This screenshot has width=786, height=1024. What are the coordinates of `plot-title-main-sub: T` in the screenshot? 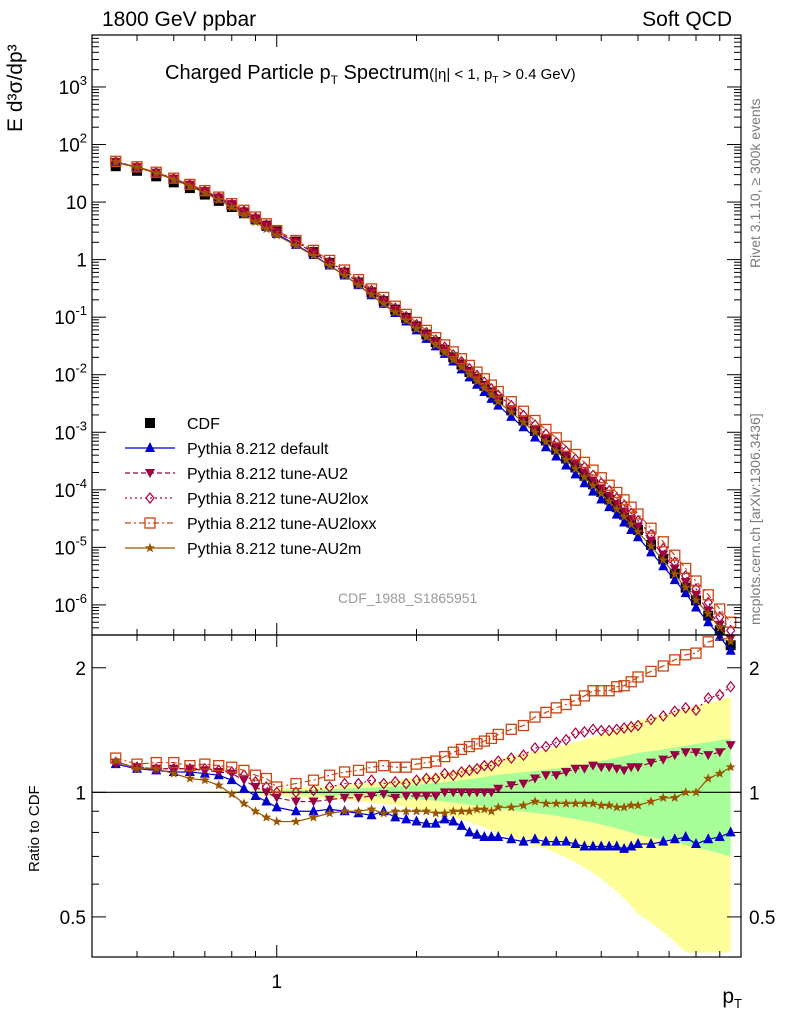 It's located at (334, 80).